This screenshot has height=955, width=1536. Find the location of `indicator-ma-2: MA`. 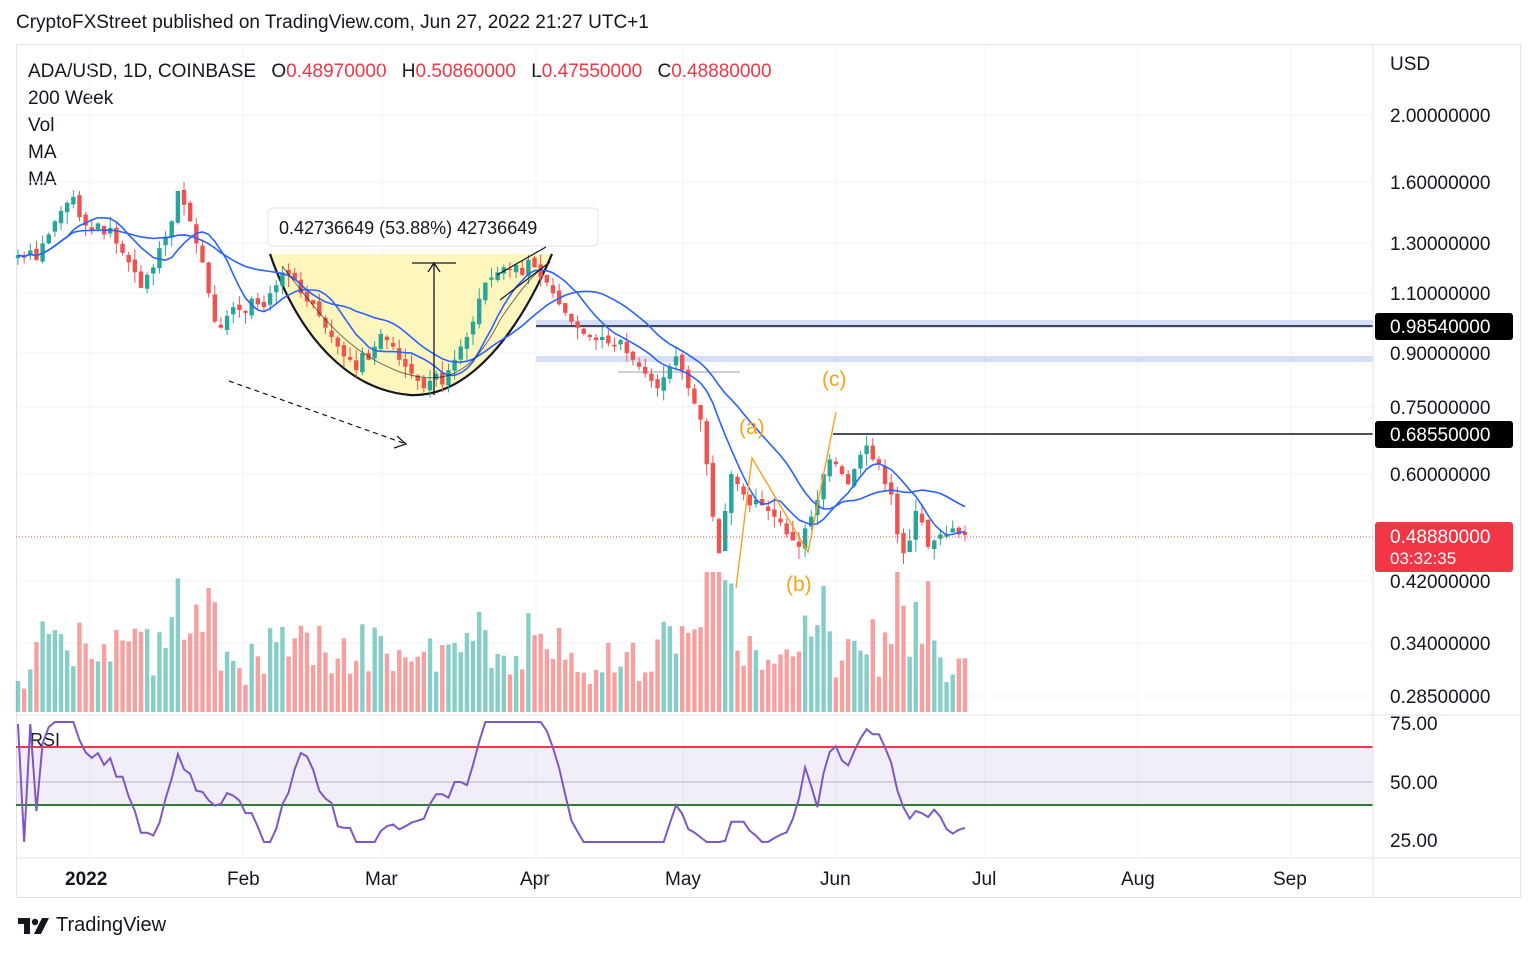

indicator-ma-2: MA is located at coordinates (42, 179).